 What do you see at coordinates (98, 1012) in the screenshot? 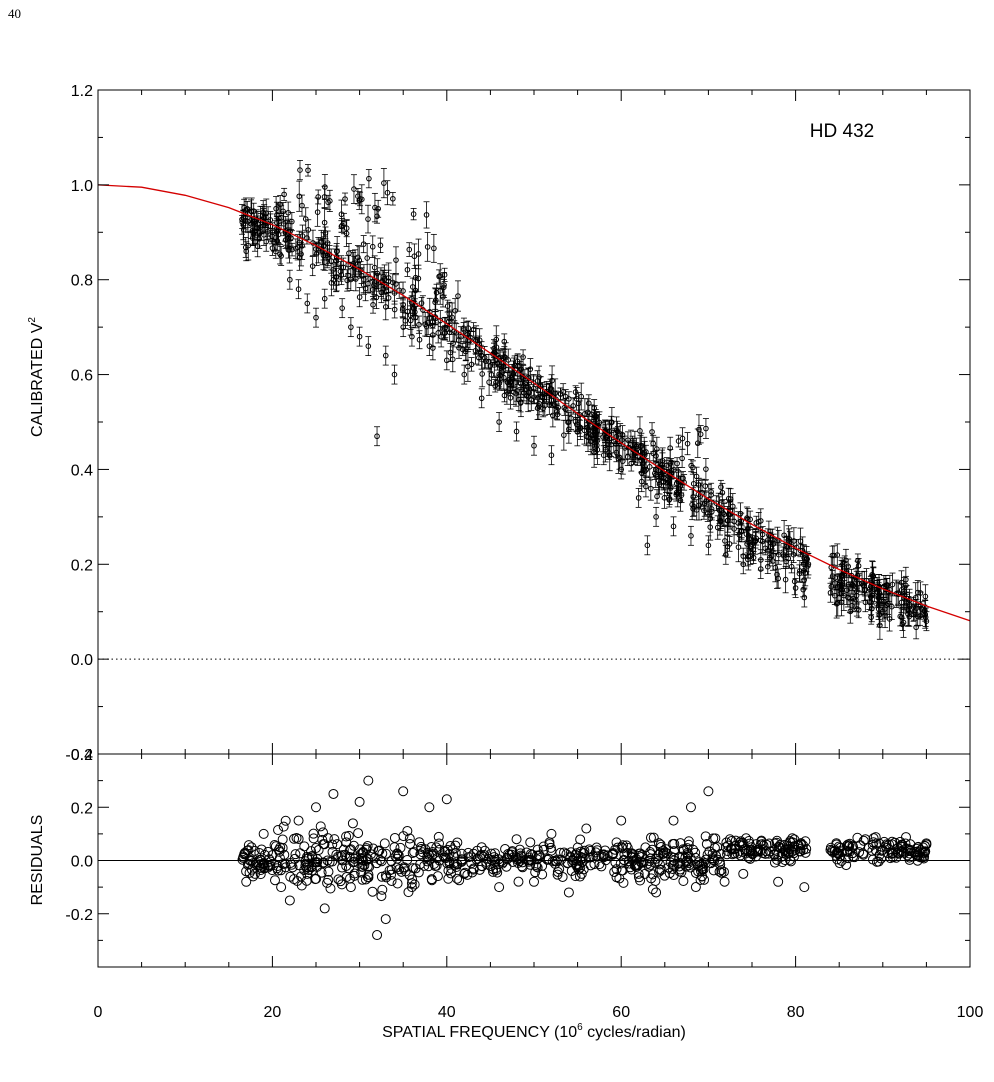
I see `x-tick-label: 0` at bounding box center [98, 1012].